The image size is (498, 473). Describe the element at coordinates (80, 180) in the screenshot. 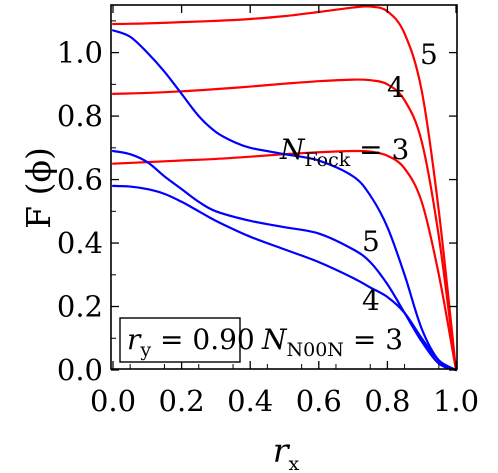

I see `y-tick-label: 0.6` at that location.